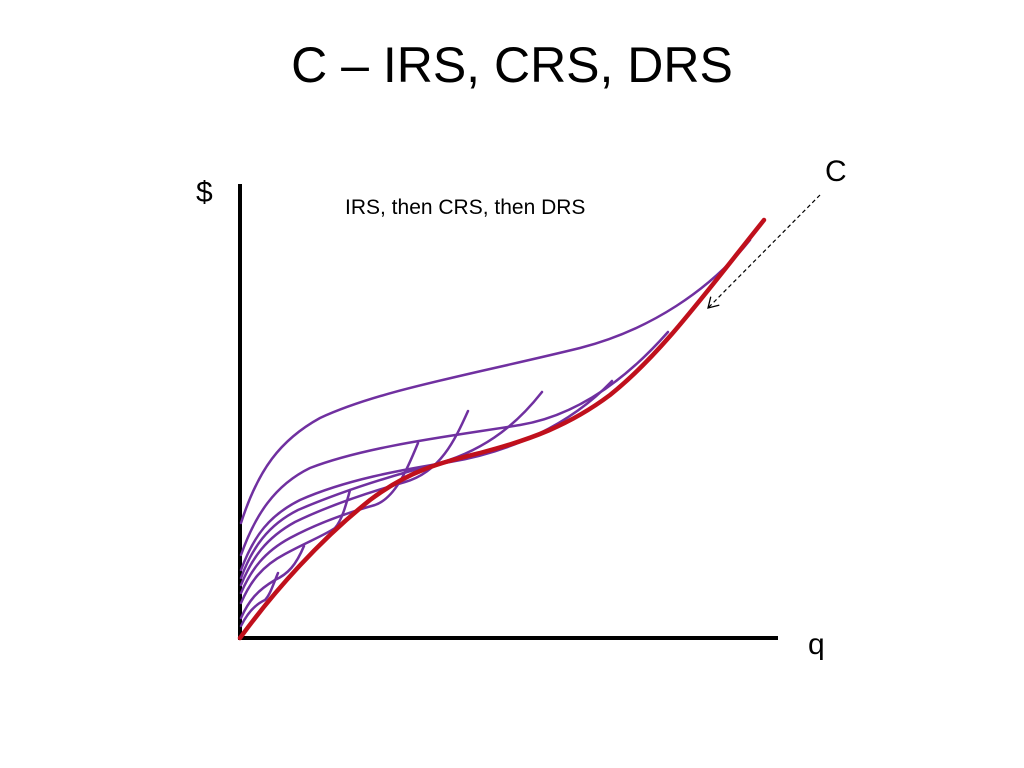 The image size is (1024, 768). Describe the element at coordinates (816, 644) in the screenshot. I see `x-axis-label: q` at that location.